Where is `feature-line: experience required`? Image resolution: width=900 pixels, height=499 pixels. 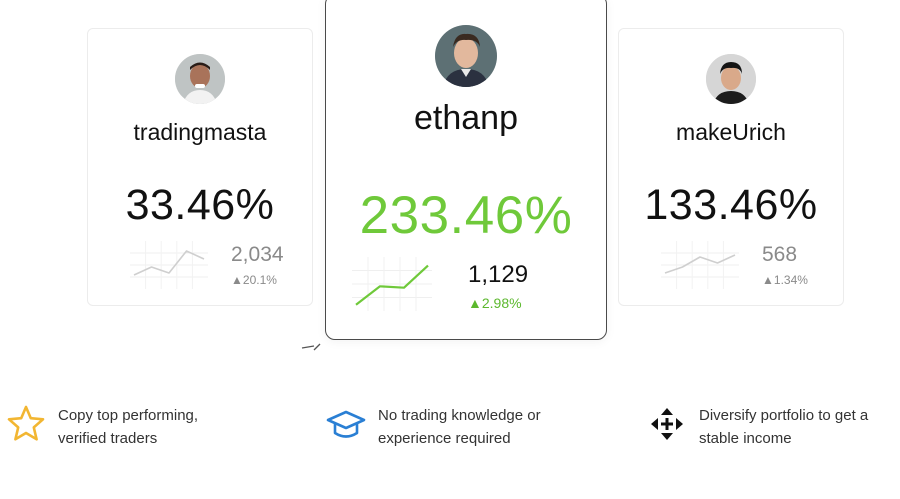
feature-line: experience required is located at coordinates (444, 438).